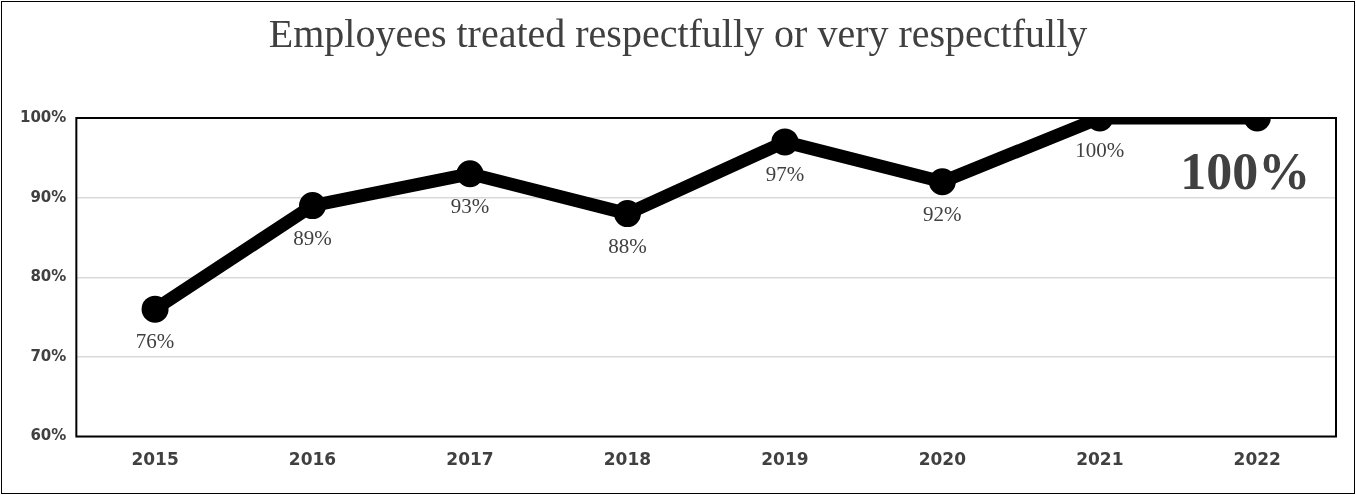 The height and width of the screenshot is (495, 1356). I want to click on data-label: 97%, so click(785, 173).